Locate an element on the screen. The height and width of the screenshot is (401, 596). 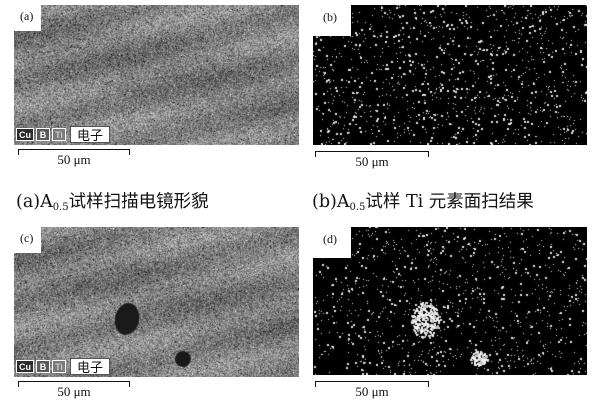
panel-label-c: (c) is located at coordinates (28, 240).